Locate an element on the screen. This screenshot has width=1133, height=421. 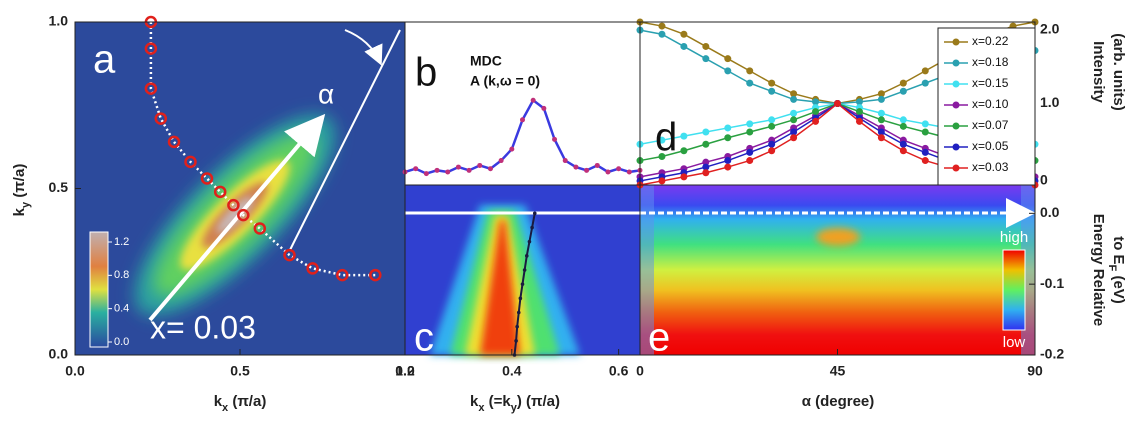
colorbar-label: 0.0 is located at coordinates (121, 342).